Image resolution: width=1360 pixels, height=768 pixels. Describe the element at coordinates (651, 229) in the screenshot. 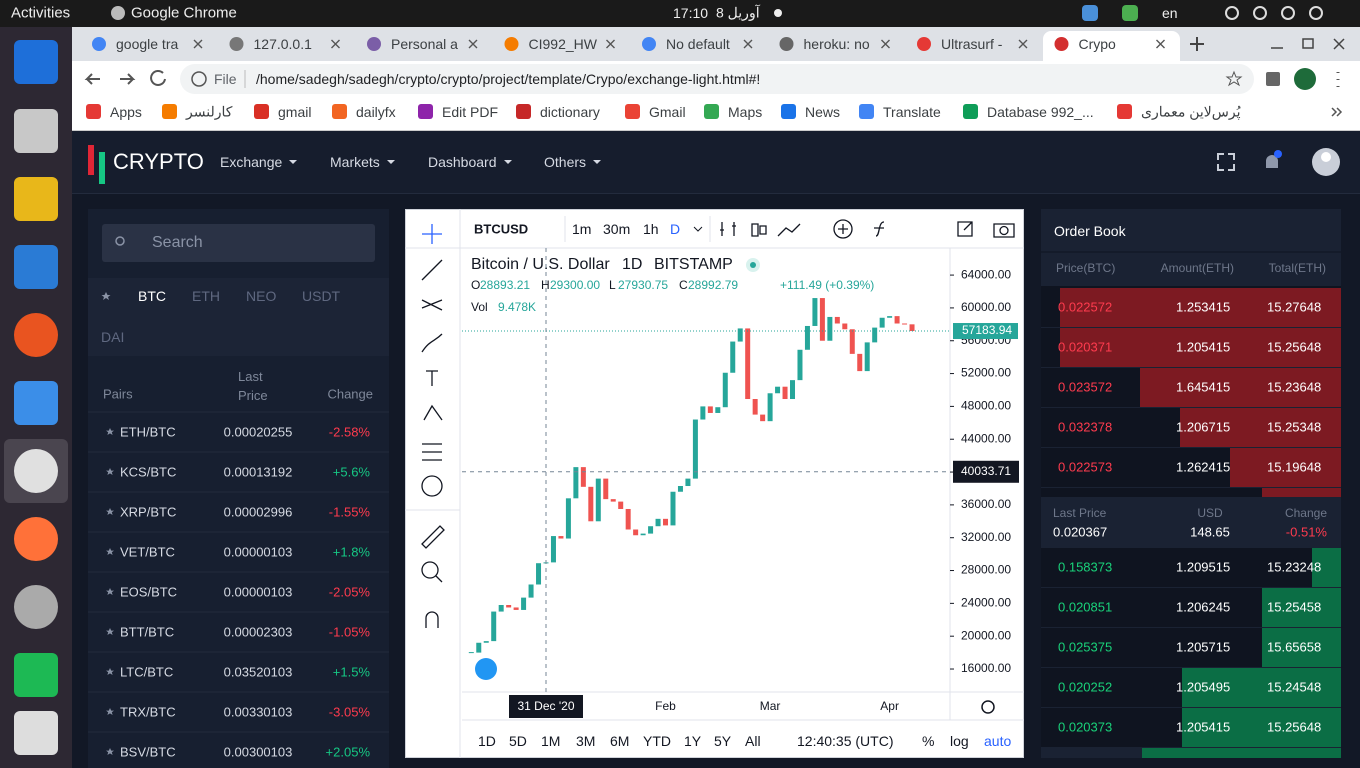

I see `interval: 1h` at that location.